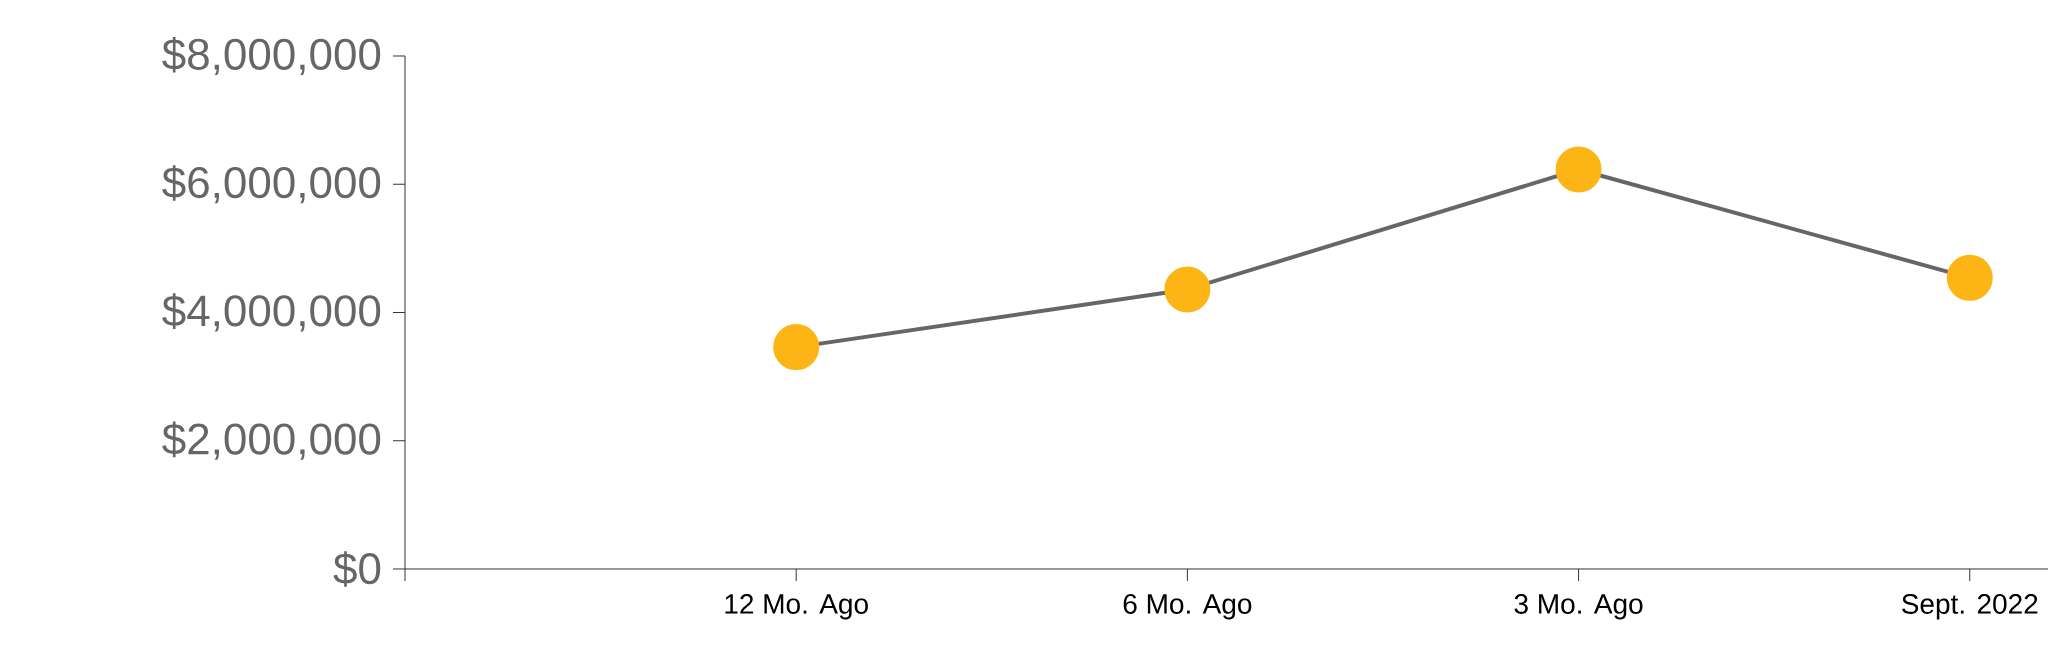  What do you see at coordinates (1970, 607) in the screenshot?
I see `x-tick-label: Sept. 2022` at bounding box center [1970, 607].